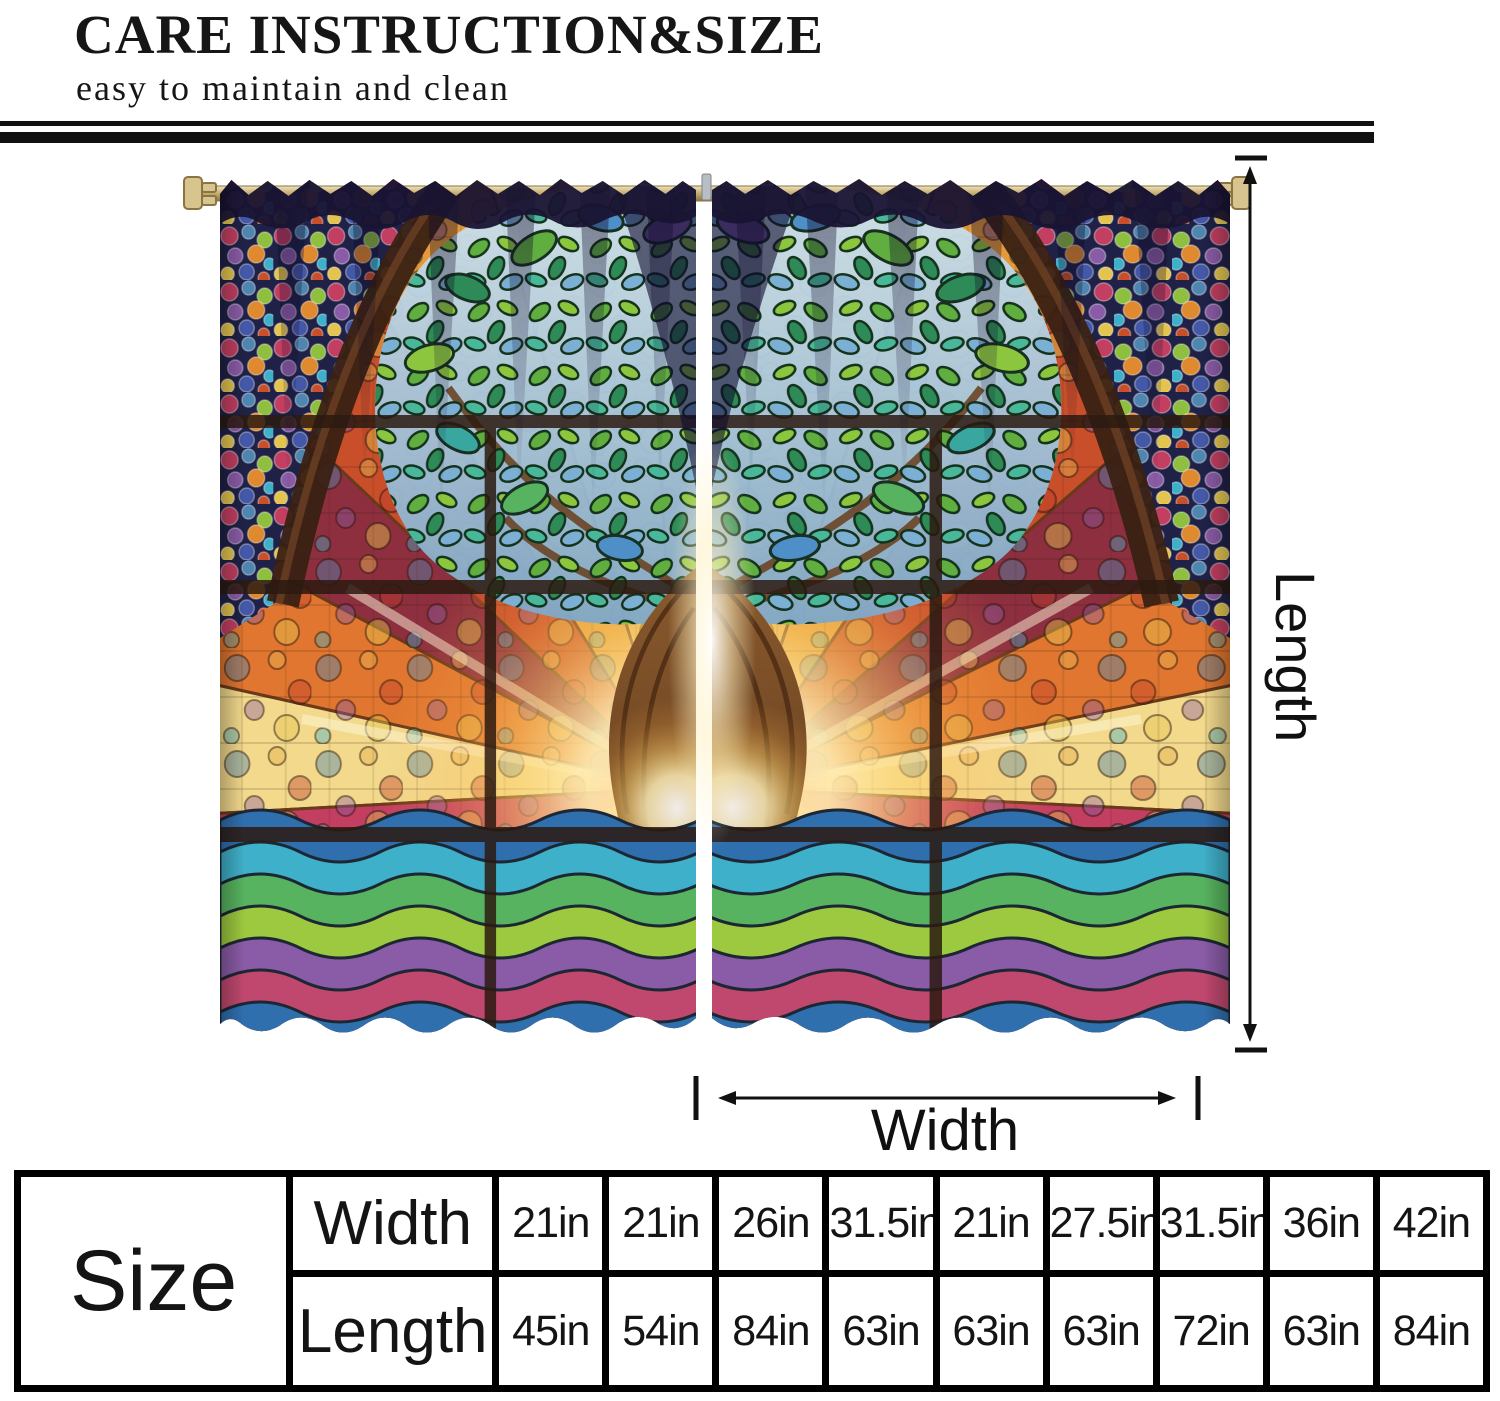 The image size is (1500, 1401). Describe the element at coordinates (945, 1130) in the screenshot. I see `width-label: Width` at that location.